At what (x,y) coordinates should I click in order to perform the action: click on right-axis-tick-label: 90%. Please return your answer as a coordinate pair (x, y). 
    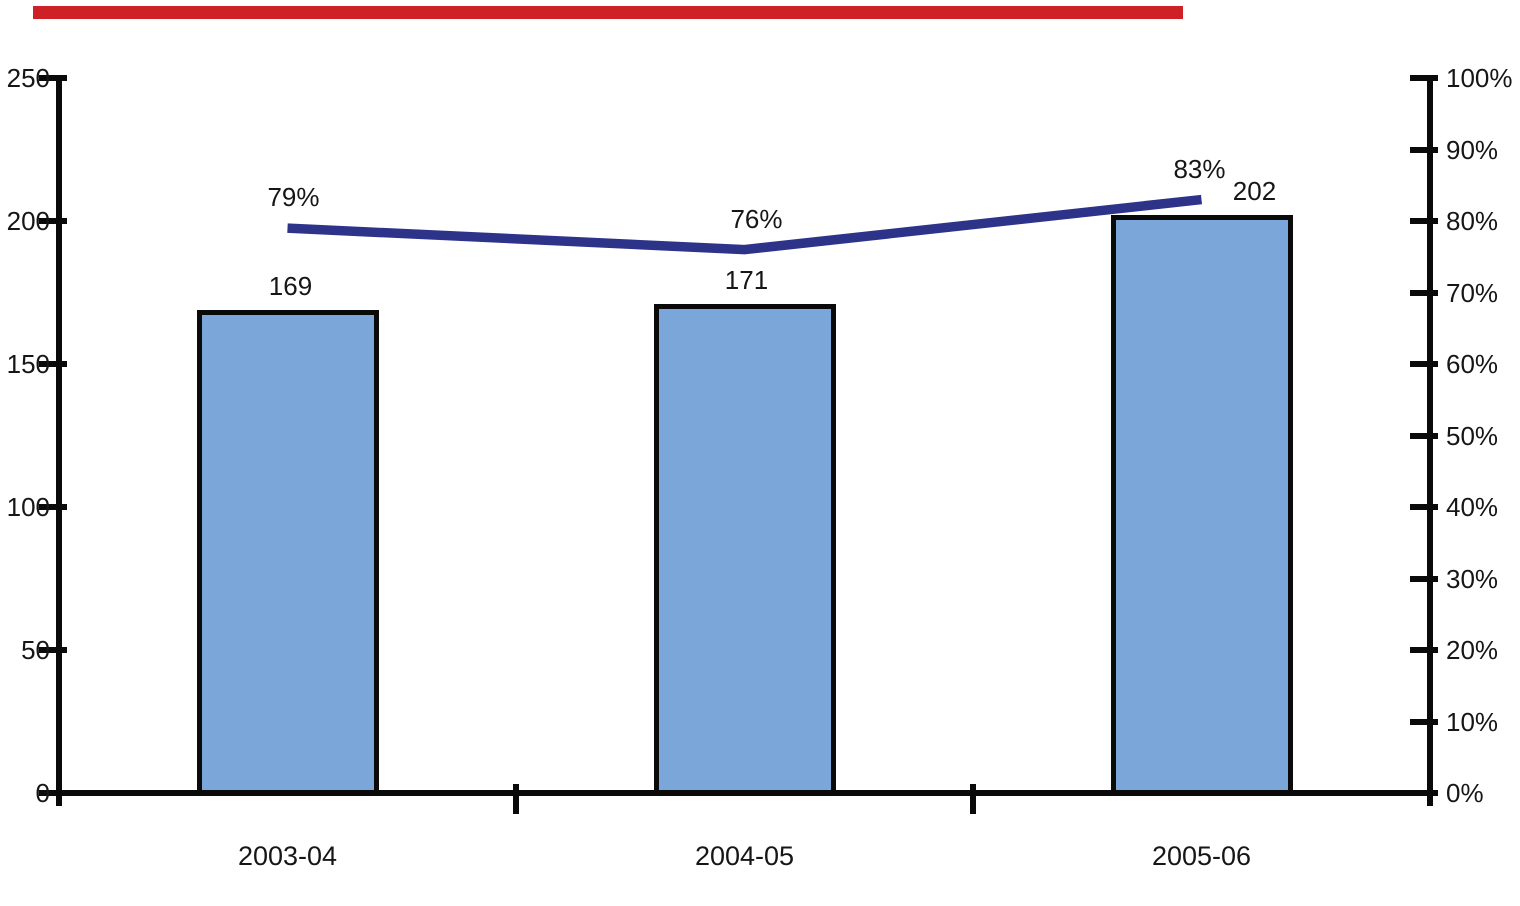
    Looking at the image, I should click on (1472, 149).